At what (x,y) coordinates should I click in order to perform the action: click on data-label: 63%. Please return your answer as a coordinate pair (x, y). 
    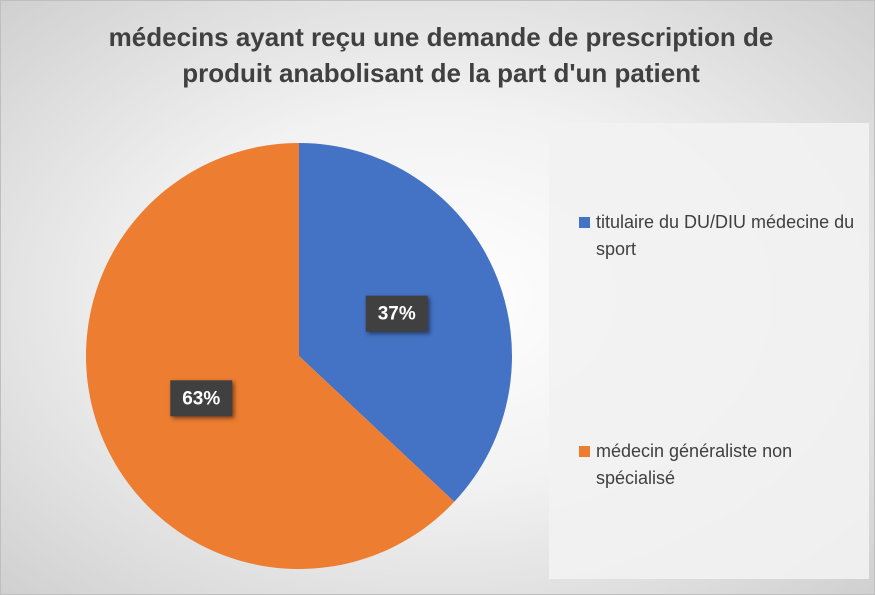
    Looking at the image, I should click on (201, 398).